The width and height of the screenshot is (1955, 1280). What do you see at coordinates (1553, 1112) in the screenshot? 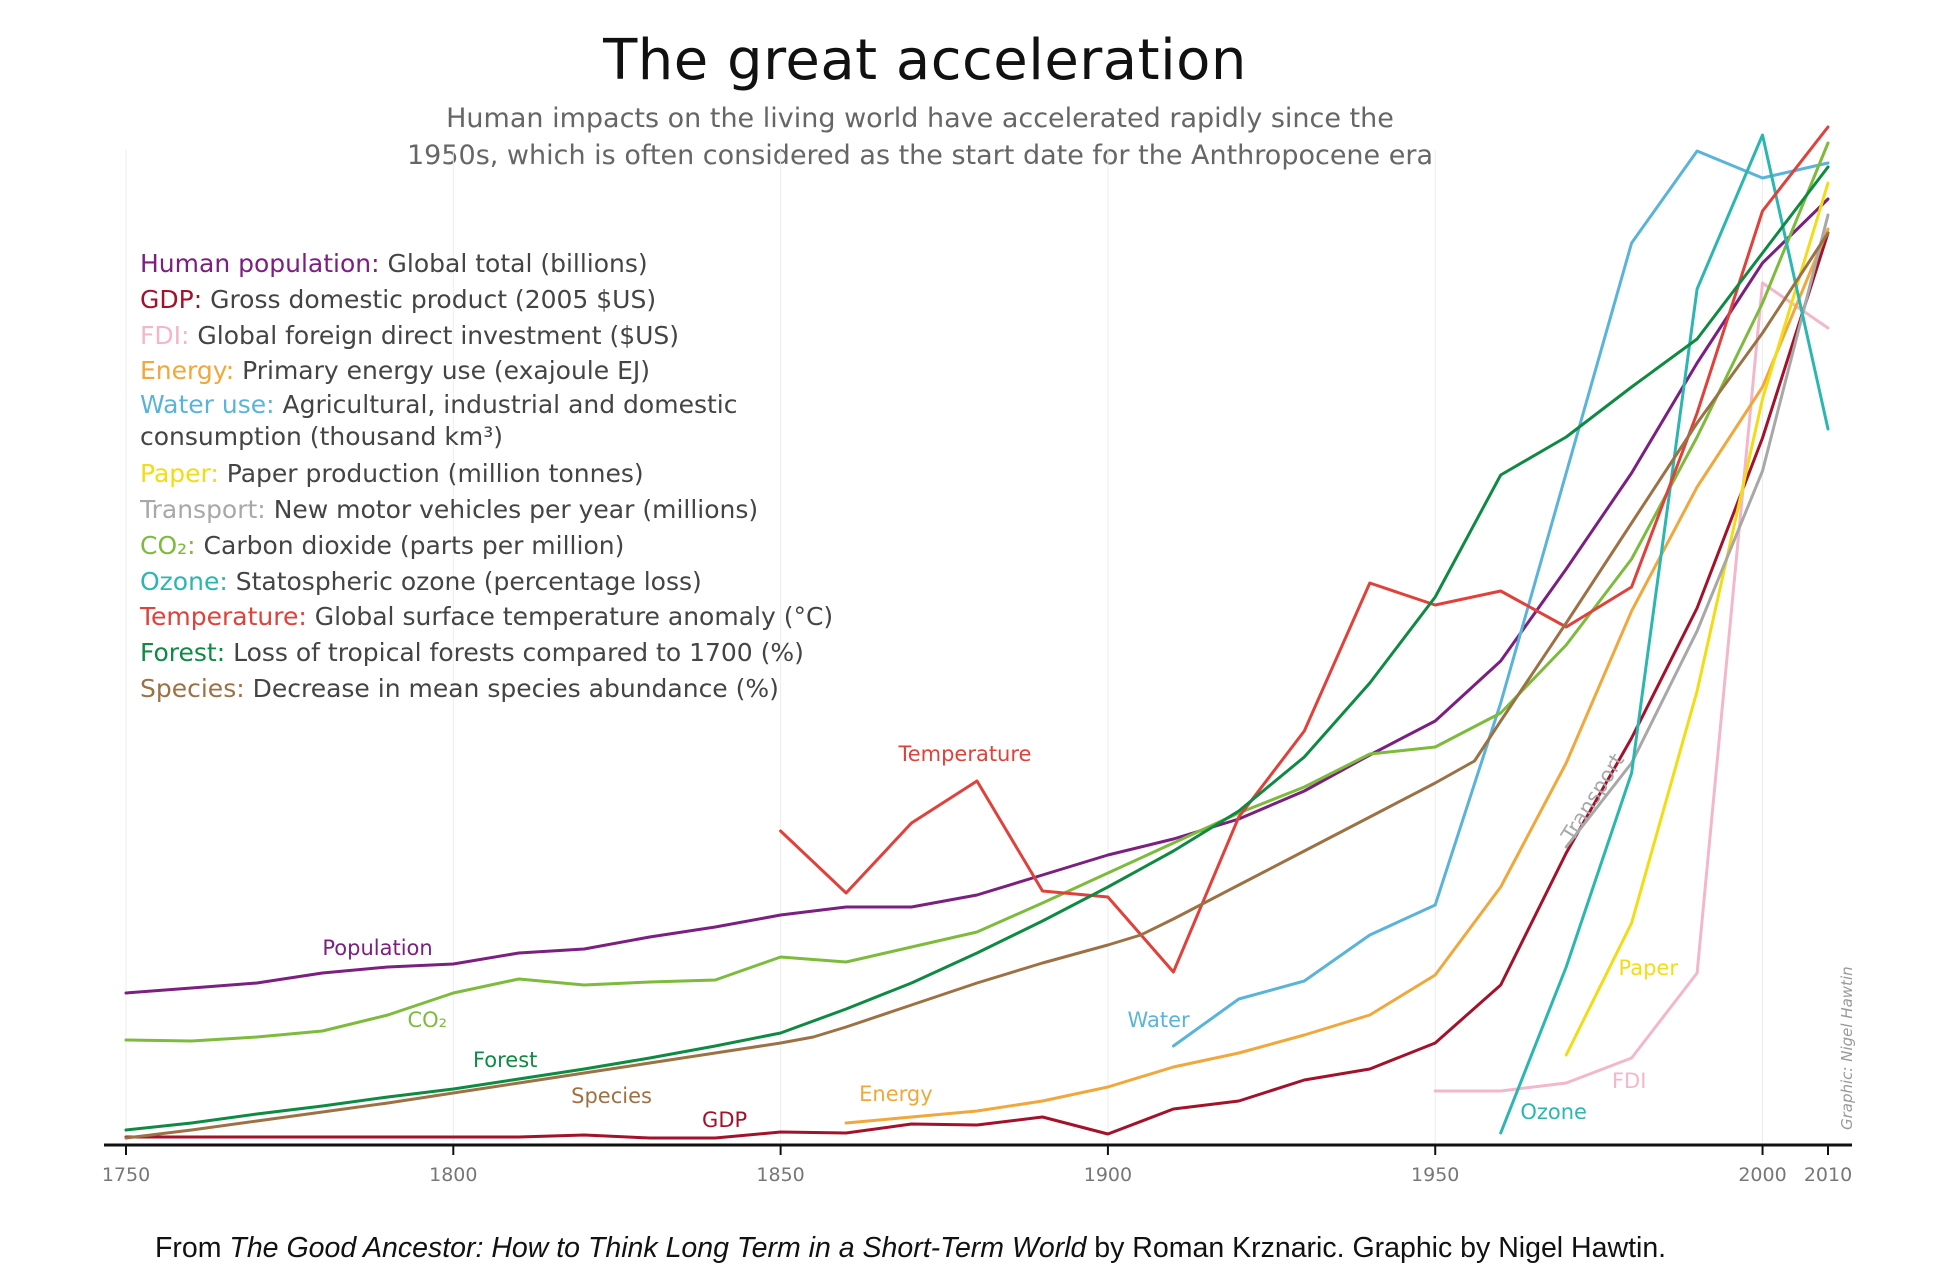
I see `series-label-ozone: Ozone` at bounding box center [1553, 1112].